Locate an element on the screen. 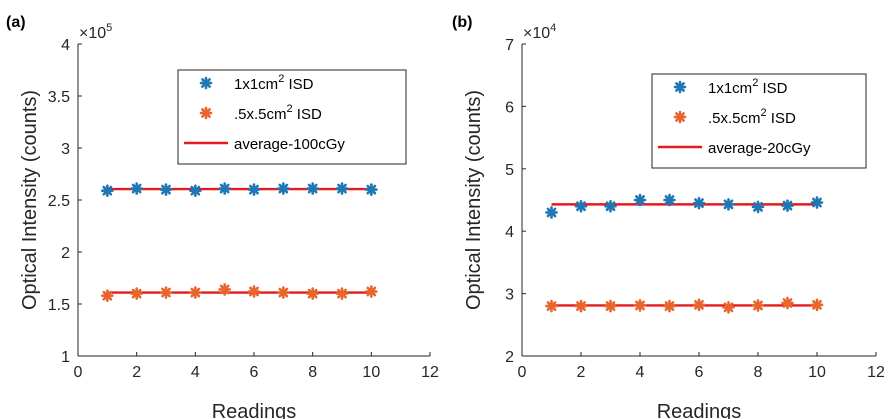  y-tick-label: 1 is located at coordinates (65, 357).